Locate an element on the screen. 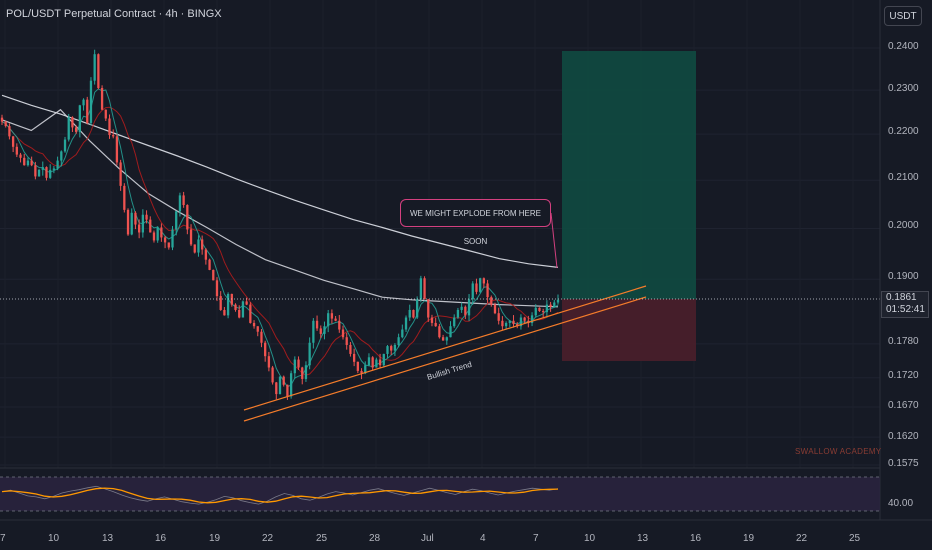 Image resolution: width=932 pixels, height=550 pixels. time-tick: 28 is located at coordinates (375, 538).